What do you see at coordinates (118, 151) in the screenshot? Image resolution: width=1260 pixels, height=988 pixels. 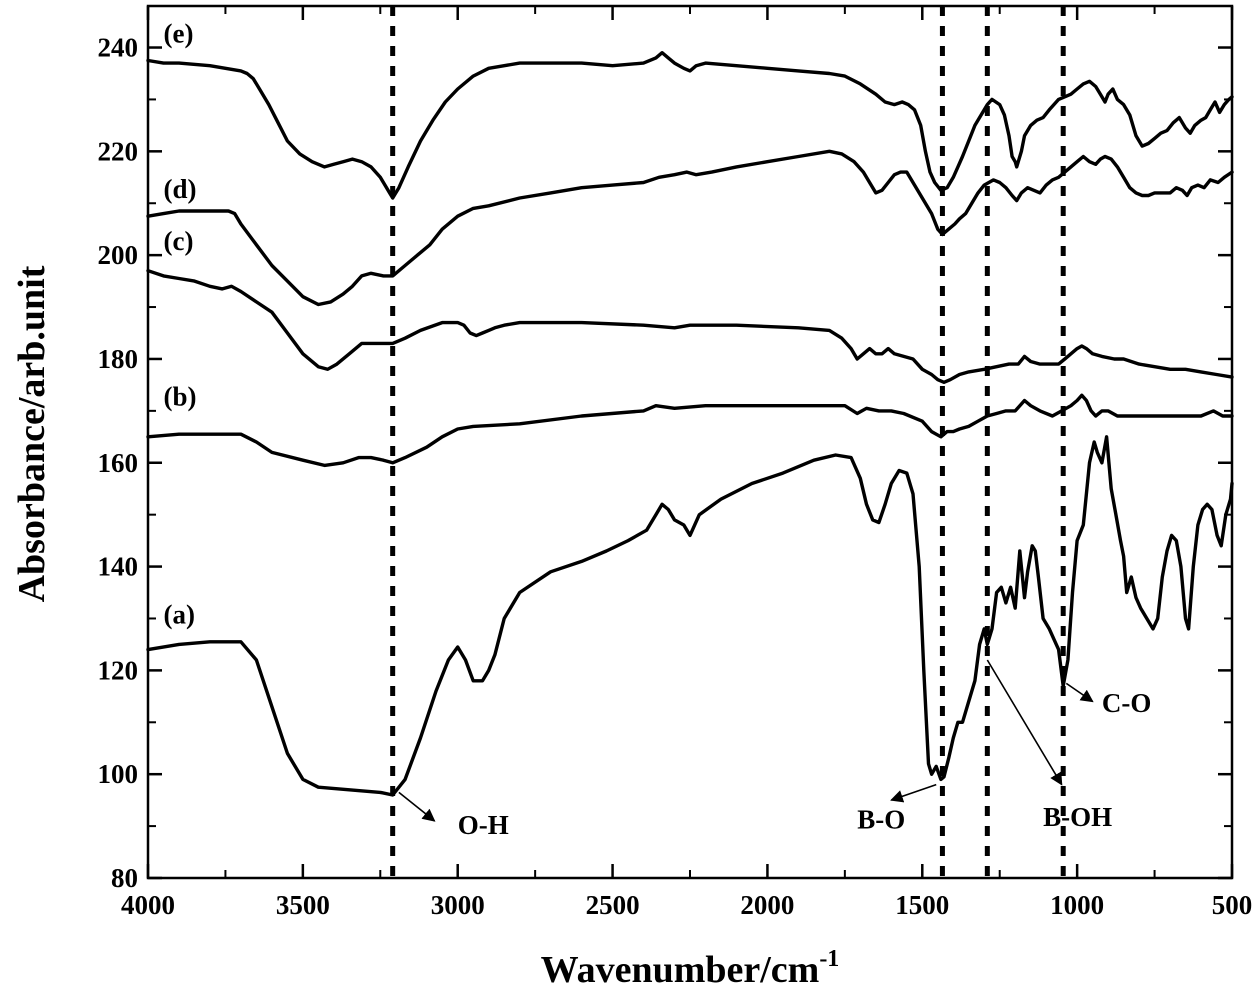 I see `y-tick-label-220: 220` at bounding box center [118, 151].